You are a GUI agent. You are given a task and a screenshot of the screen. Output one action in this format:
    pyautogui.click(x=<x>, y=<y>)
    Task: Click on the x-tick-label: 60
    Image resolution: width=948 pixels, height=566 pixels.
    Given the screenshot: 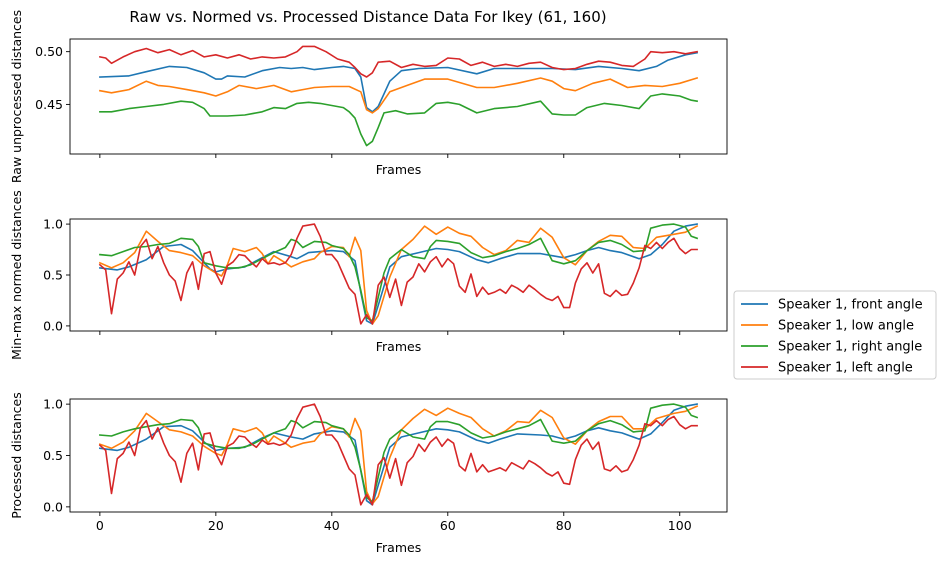 What is the action you would take?
    pyautogui.click(x=448, y=525)
    